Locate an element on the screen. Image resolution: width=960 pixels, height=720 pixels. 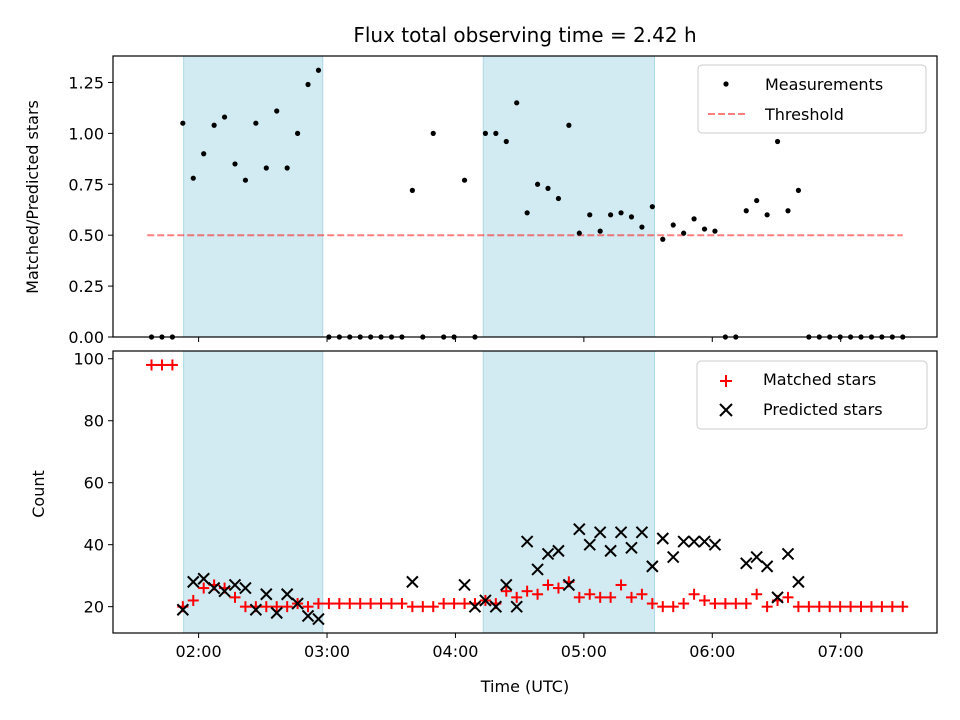
top-ytick-label: 0.00 is located at coordinates (86, 337).